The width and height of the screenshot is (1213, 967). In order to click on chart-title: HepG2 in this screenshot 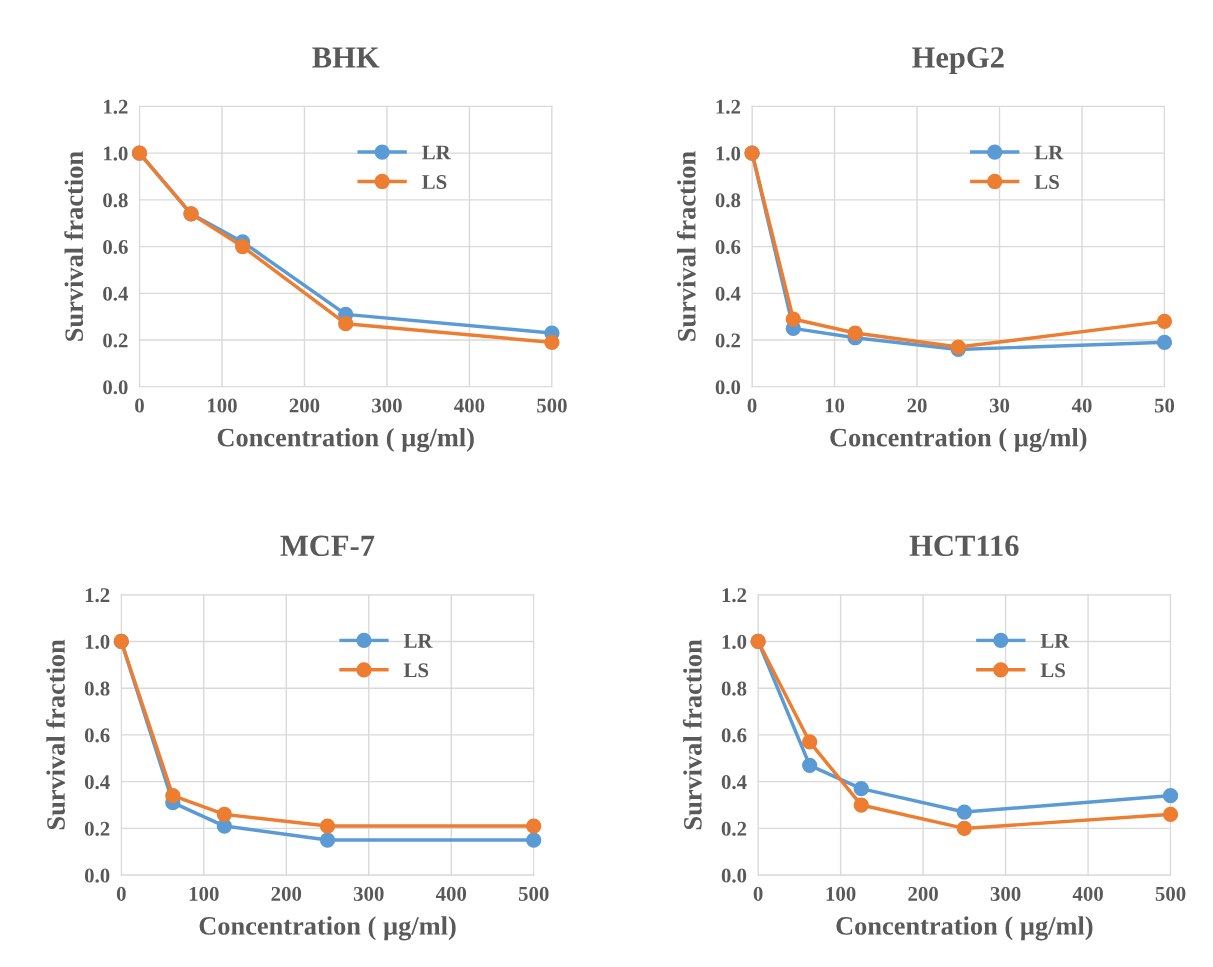, I will do `click(958, 60)`.